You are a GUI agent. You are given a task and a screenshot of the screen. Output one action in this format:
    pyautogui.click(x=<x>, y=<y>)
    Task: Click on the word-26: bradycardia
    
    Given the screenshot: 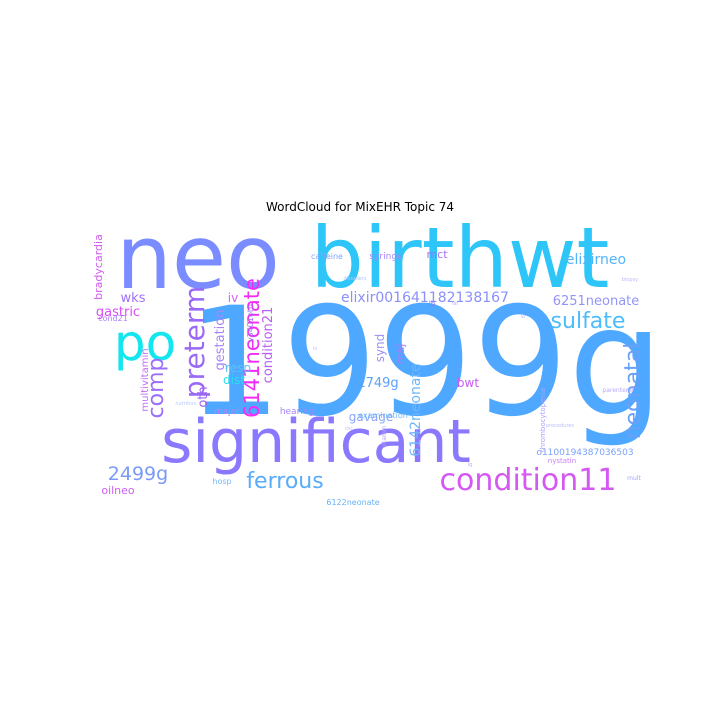 What is the action you would take?
    pyautogui.click(x=98, y=267)
    